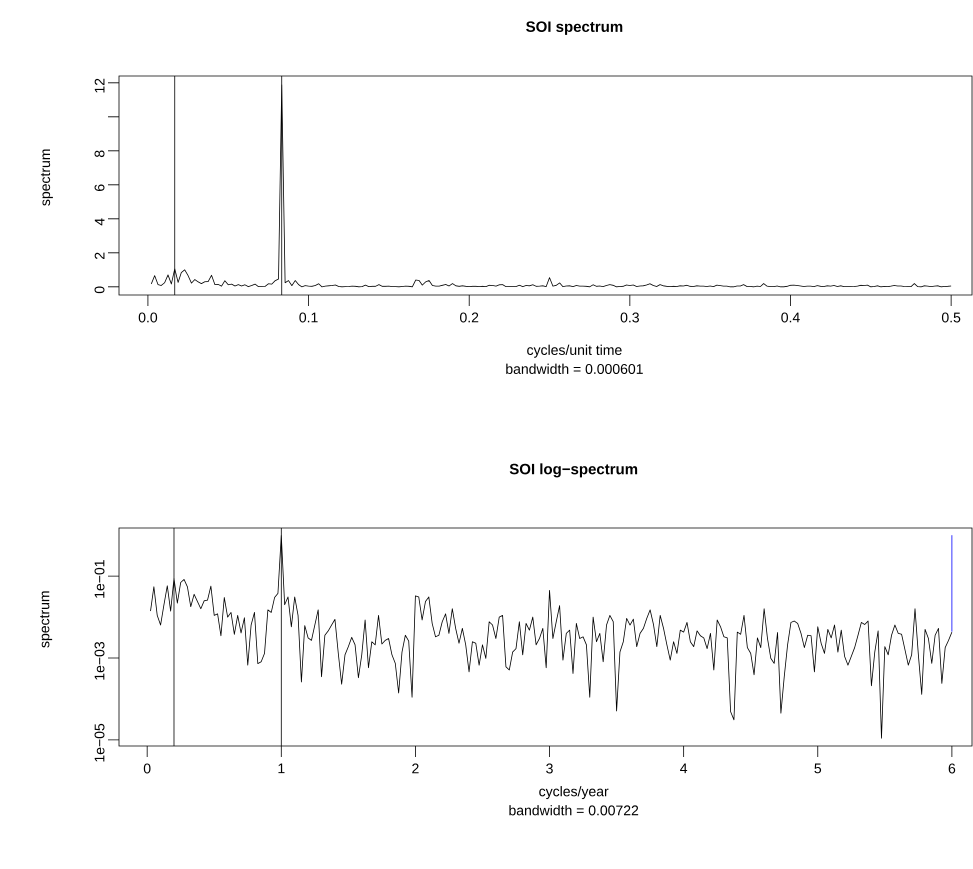  What do you see at coordinates (99, 661) in the screenshot?
I see `y-tick-label: 1e−03` at bounding box center [99, 661].